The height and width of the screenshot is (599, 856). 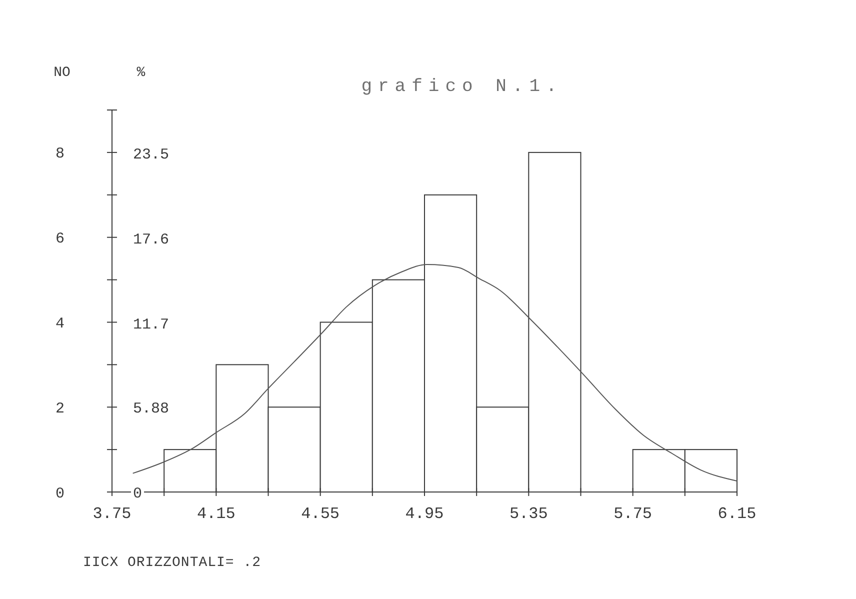 What do you see at coordinates (216, 514) in the screenshot?
I see `x-tick-label: 4.15` at bounding box center [216, 514].